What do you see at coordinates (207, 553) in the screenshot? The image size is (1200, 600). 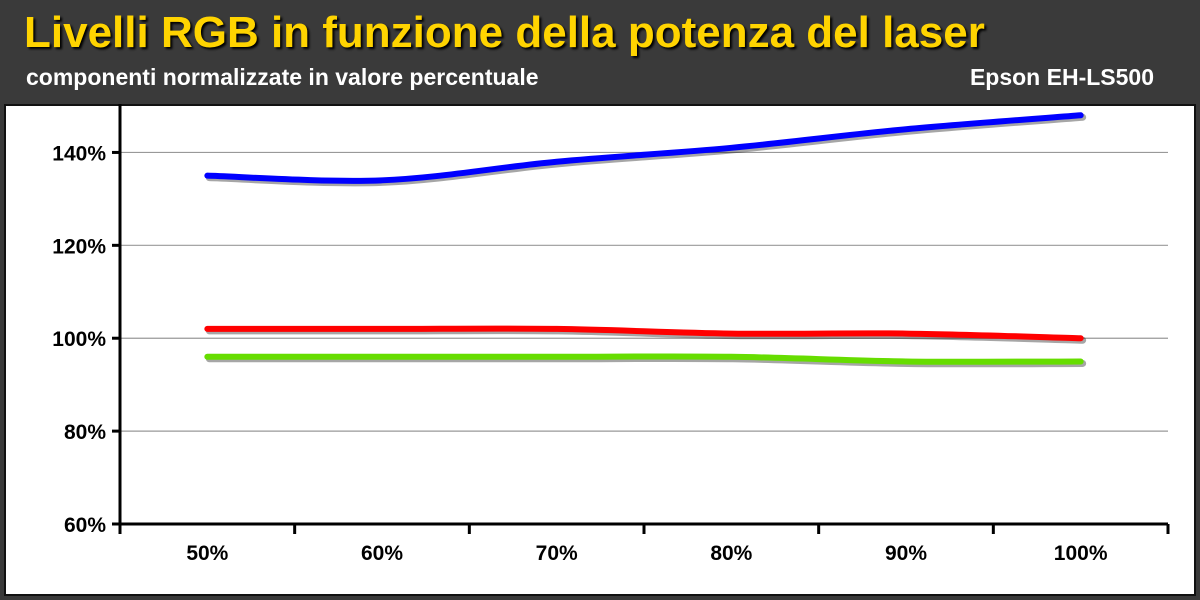 I see `x-tick-label: 50%` at bounding box center [207, 553].